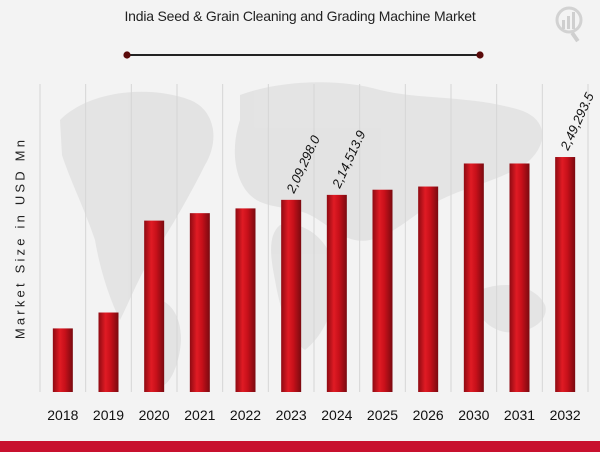 This screenshot has width=600, height=452. Describe the element at coordinates (382, 415) in the screenshot. I see `x-tick-label-2025: 2025` at that location.